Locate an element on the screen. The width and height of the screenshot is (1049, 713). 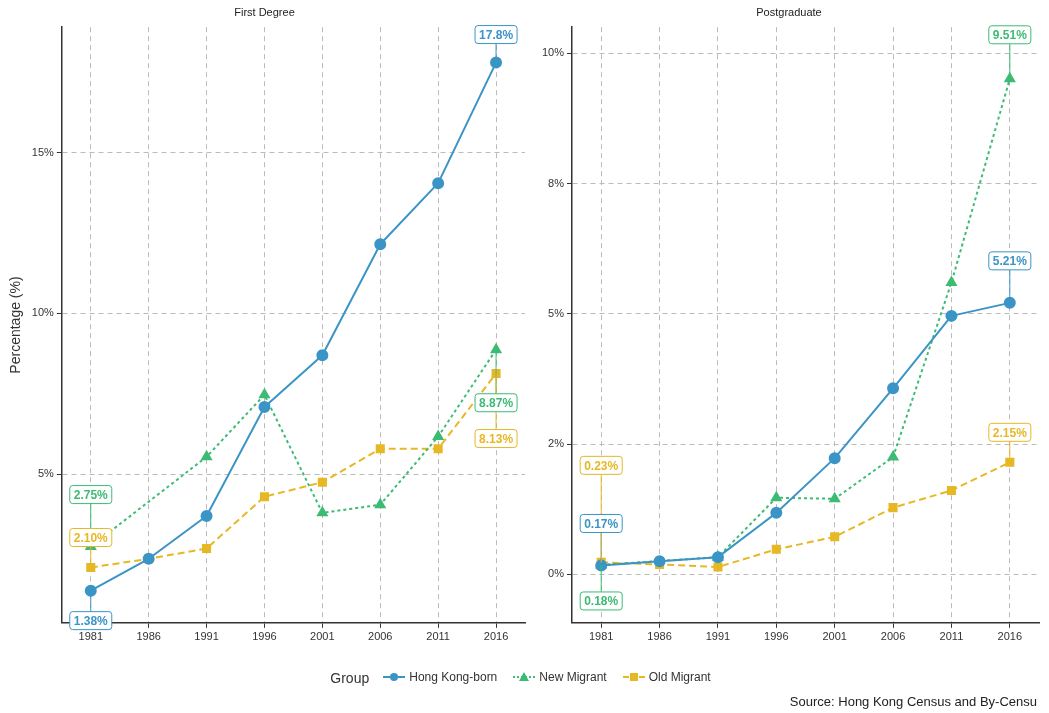
data-label: 8.87% is located at coordinates (496, 403).